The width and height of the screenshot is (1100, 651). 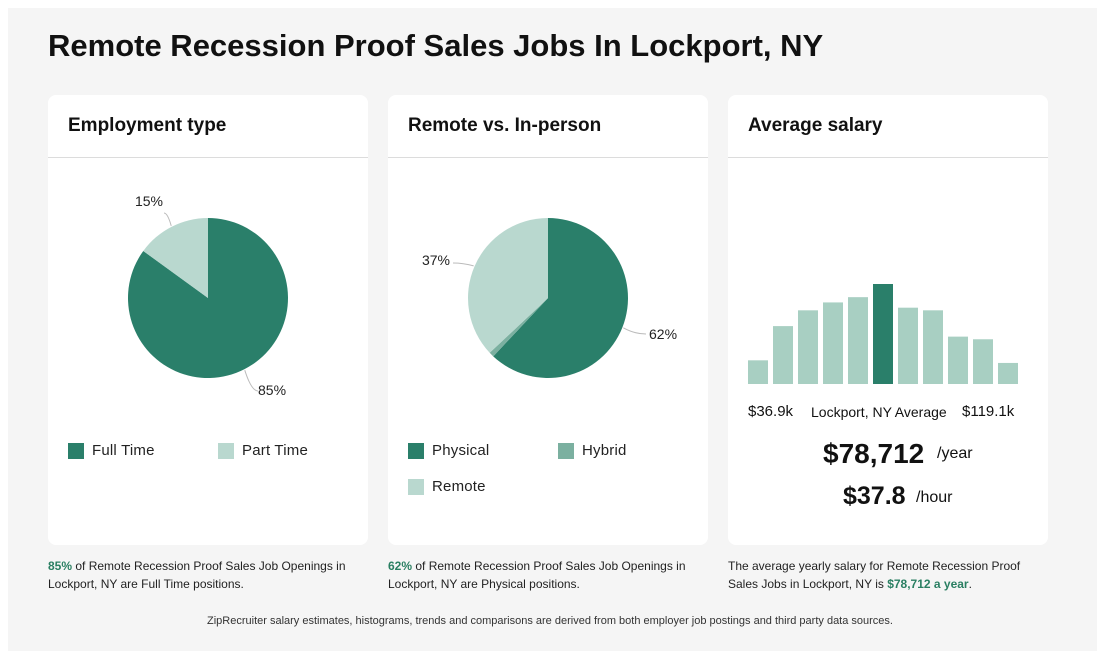 What do you see at coordinates (147, 125) in the screenshot?
I see `employment-type-heading: Employment type` at bounding box center [147, 125].